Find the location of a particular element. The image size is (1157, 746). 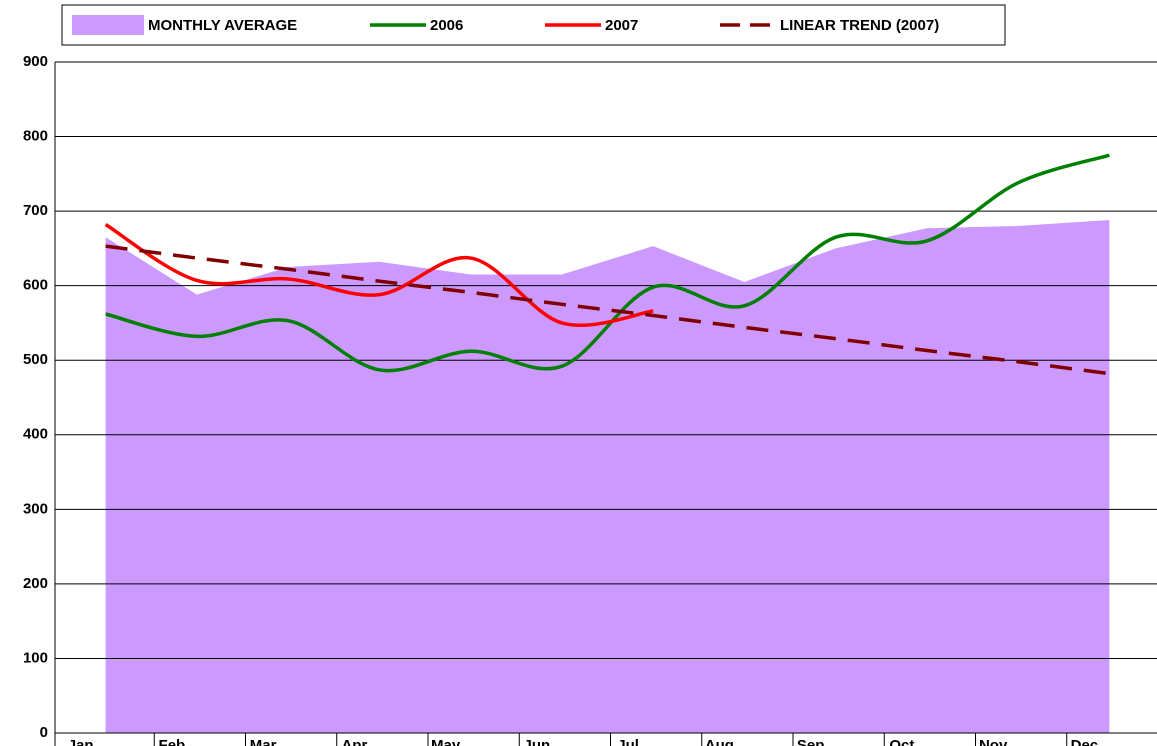

x-tick-label: Jul is located at coordinates (628, 741).